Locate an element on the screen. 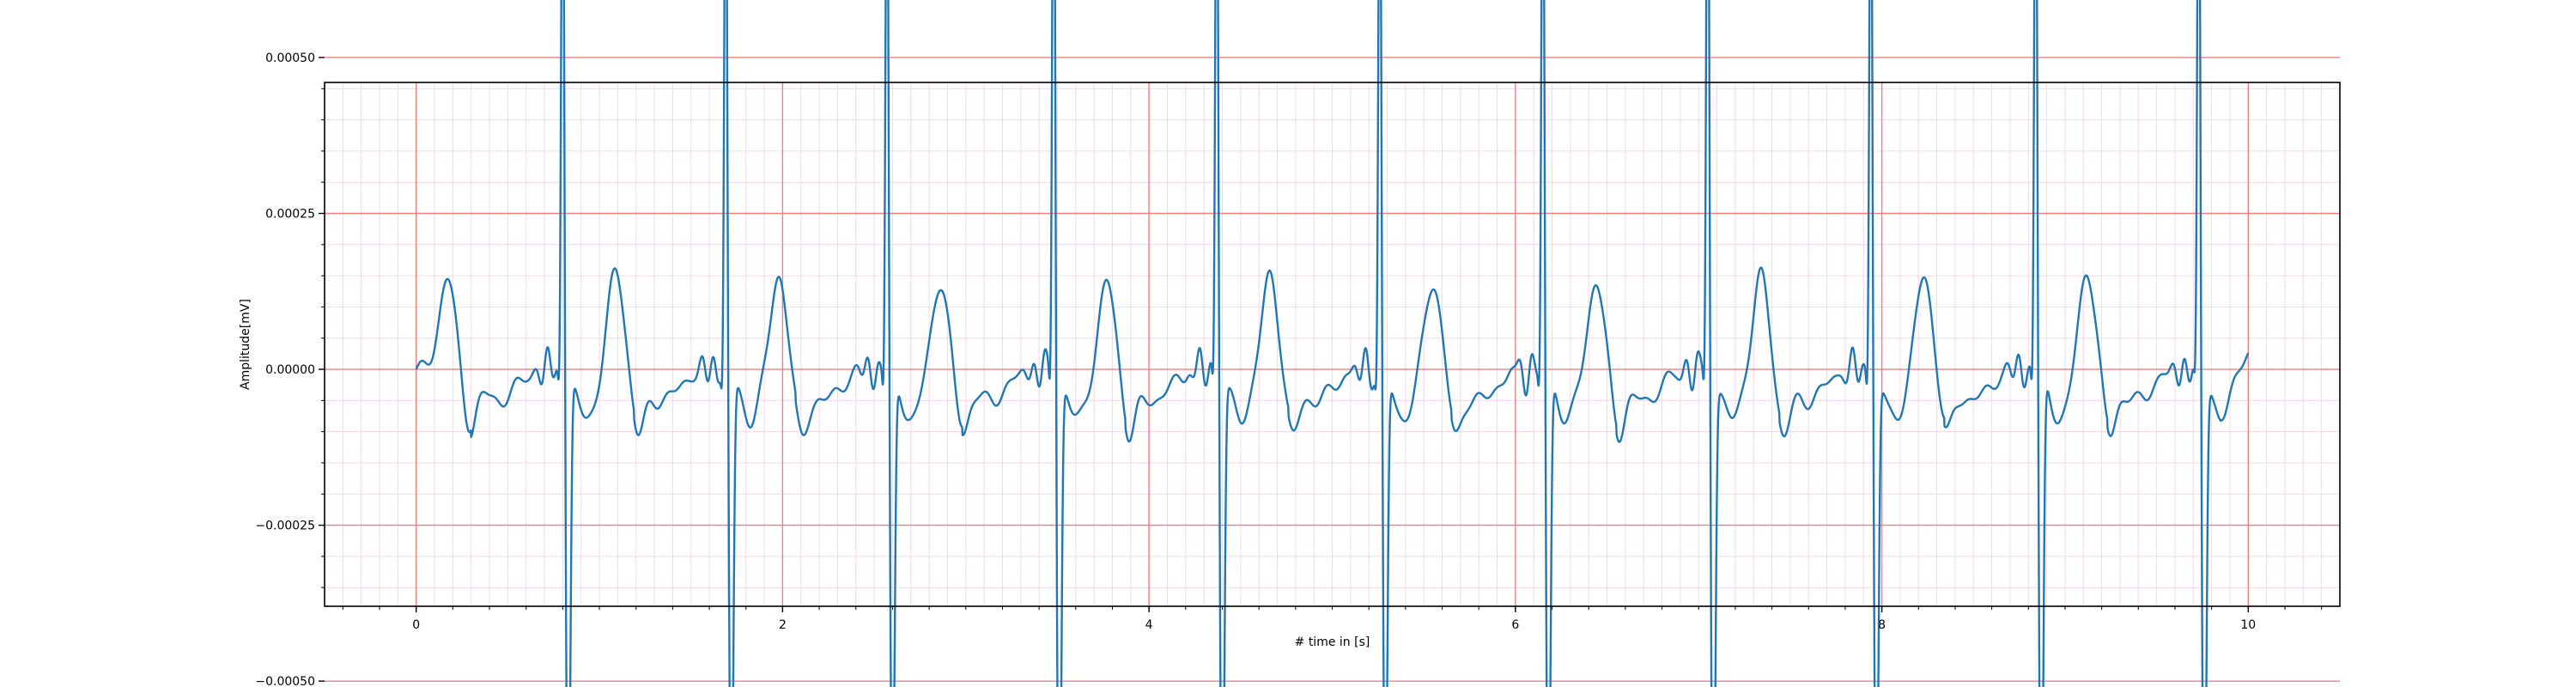  y-tick-label: 0.00050 is located at coordinates (290, 58).